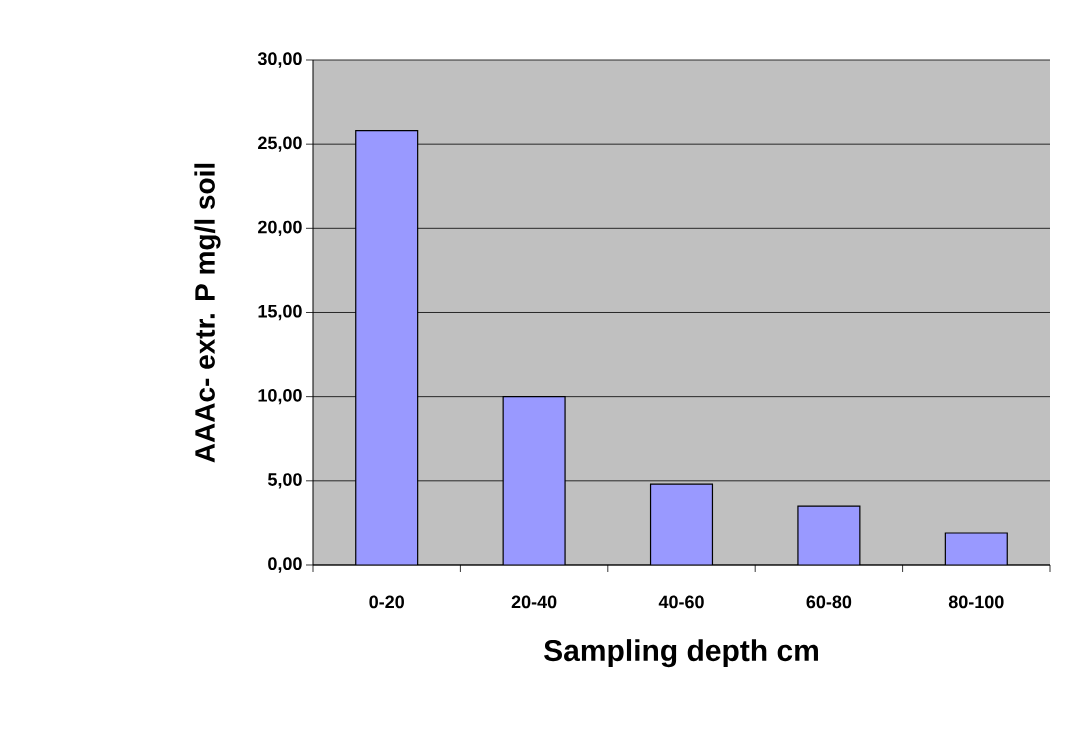 This screenshot has height=733, width=1080. Describe the element at coordinates (534, 602) in the screenshot. I see `x-tick-label: 20-40` at that location.